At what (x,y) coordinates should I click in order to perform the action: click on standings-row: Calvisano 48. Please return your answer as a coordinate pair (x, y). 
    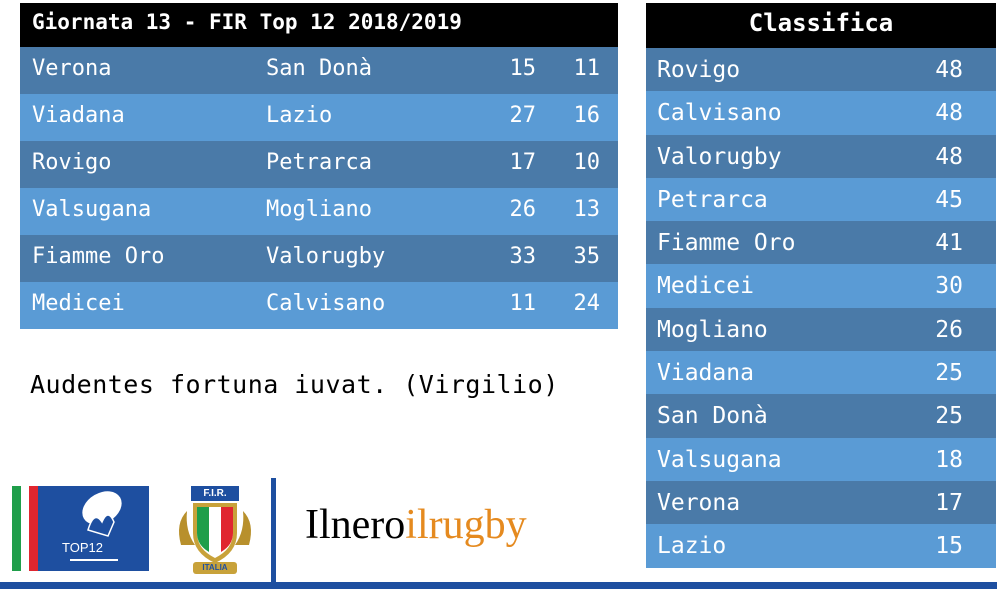
    Looking at the image, I should click on (821, 113).